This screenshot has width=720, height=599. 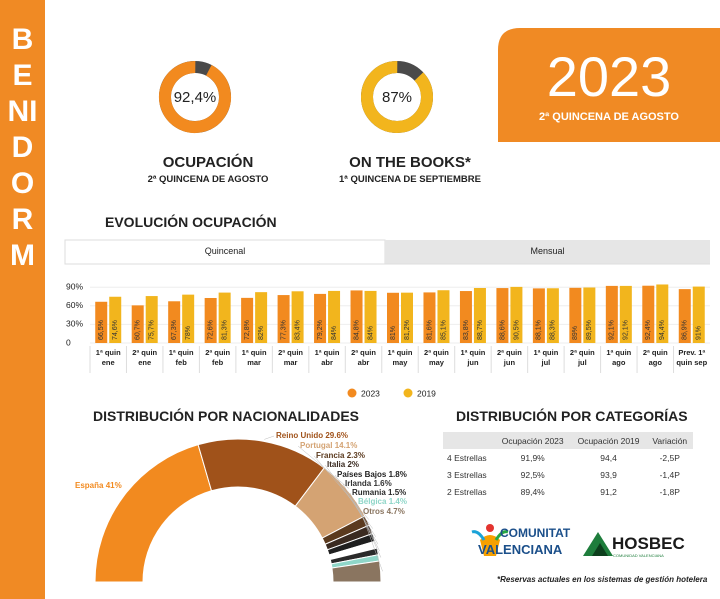 What do you see at coordinates (397, 97) in the screenshot?
I see `donut-label: 87%` at bounding box center [397, 97].